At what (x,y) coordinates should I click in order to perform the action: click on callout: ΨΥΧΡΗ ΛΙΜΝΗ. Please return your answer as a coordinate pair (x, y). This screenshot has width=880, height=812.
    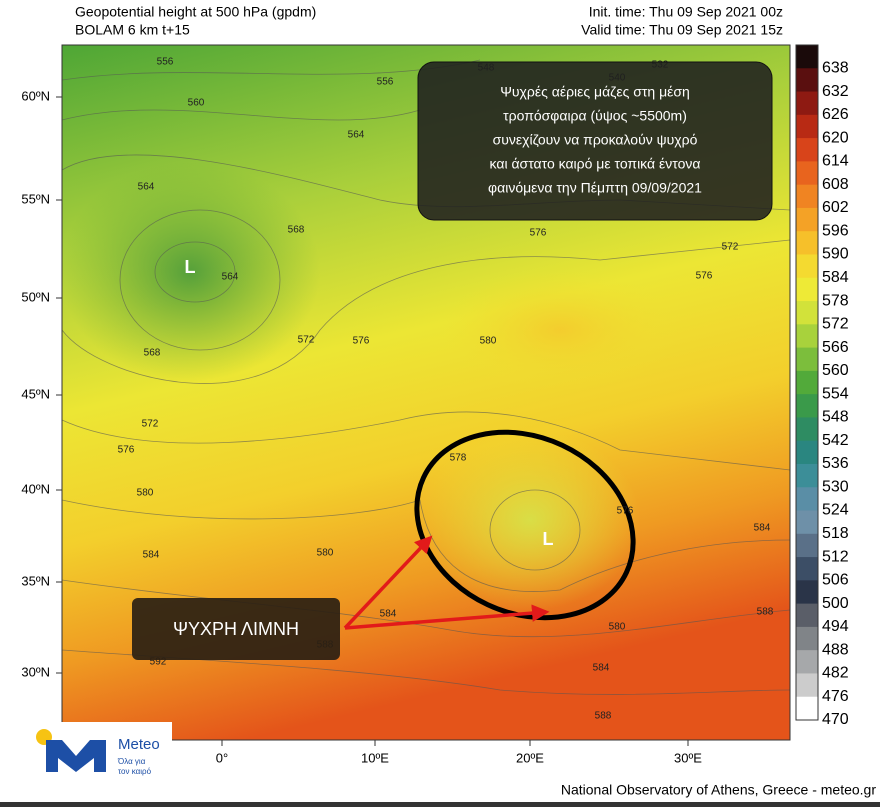
    Looking at the image, I should click on (236, 629).